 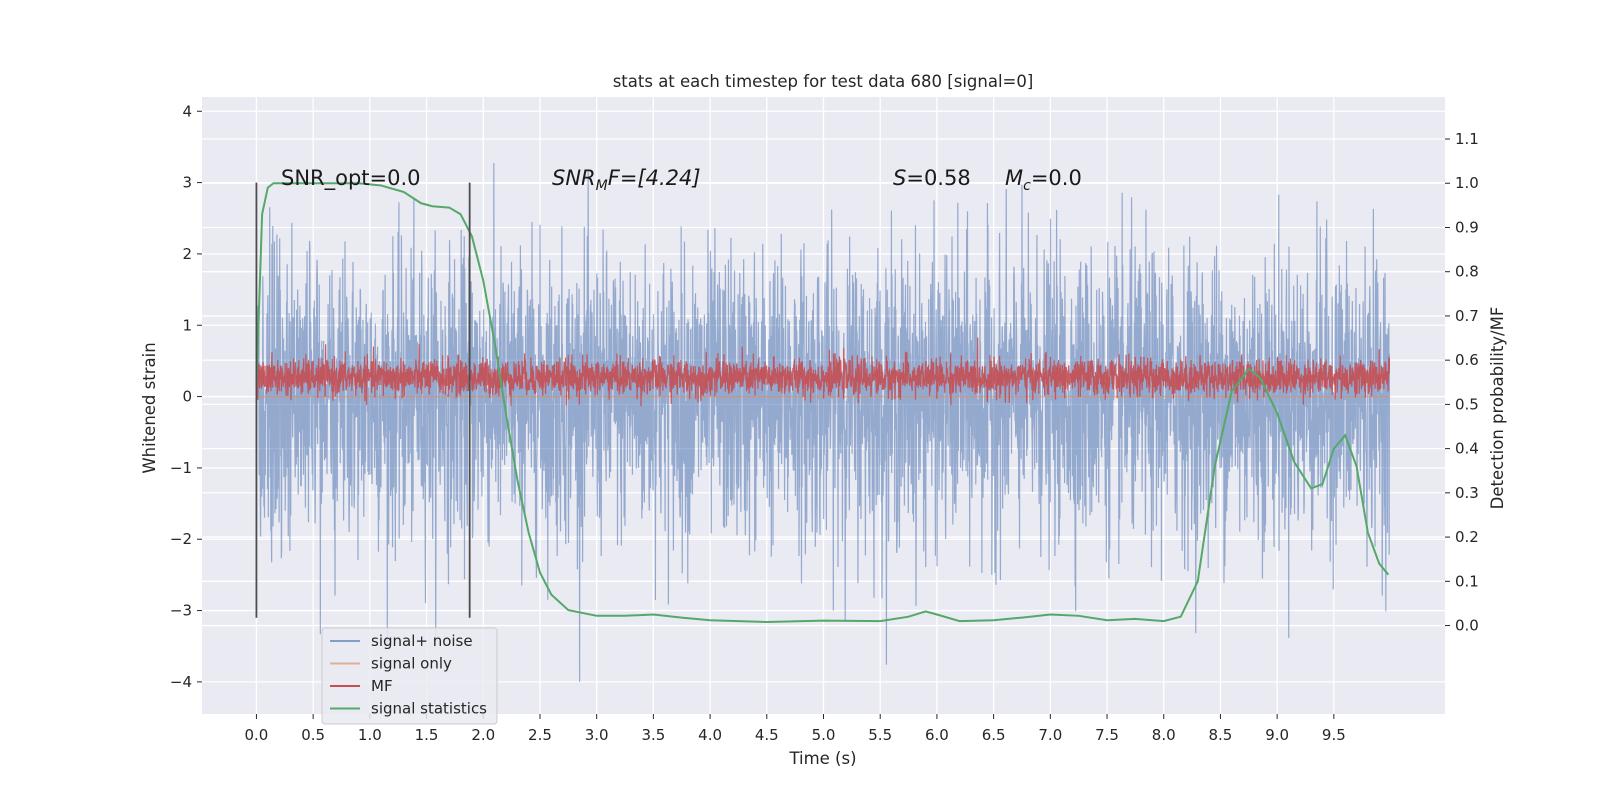 I want to click on x-tick-label: 5.0, so click(x=824, y=735).